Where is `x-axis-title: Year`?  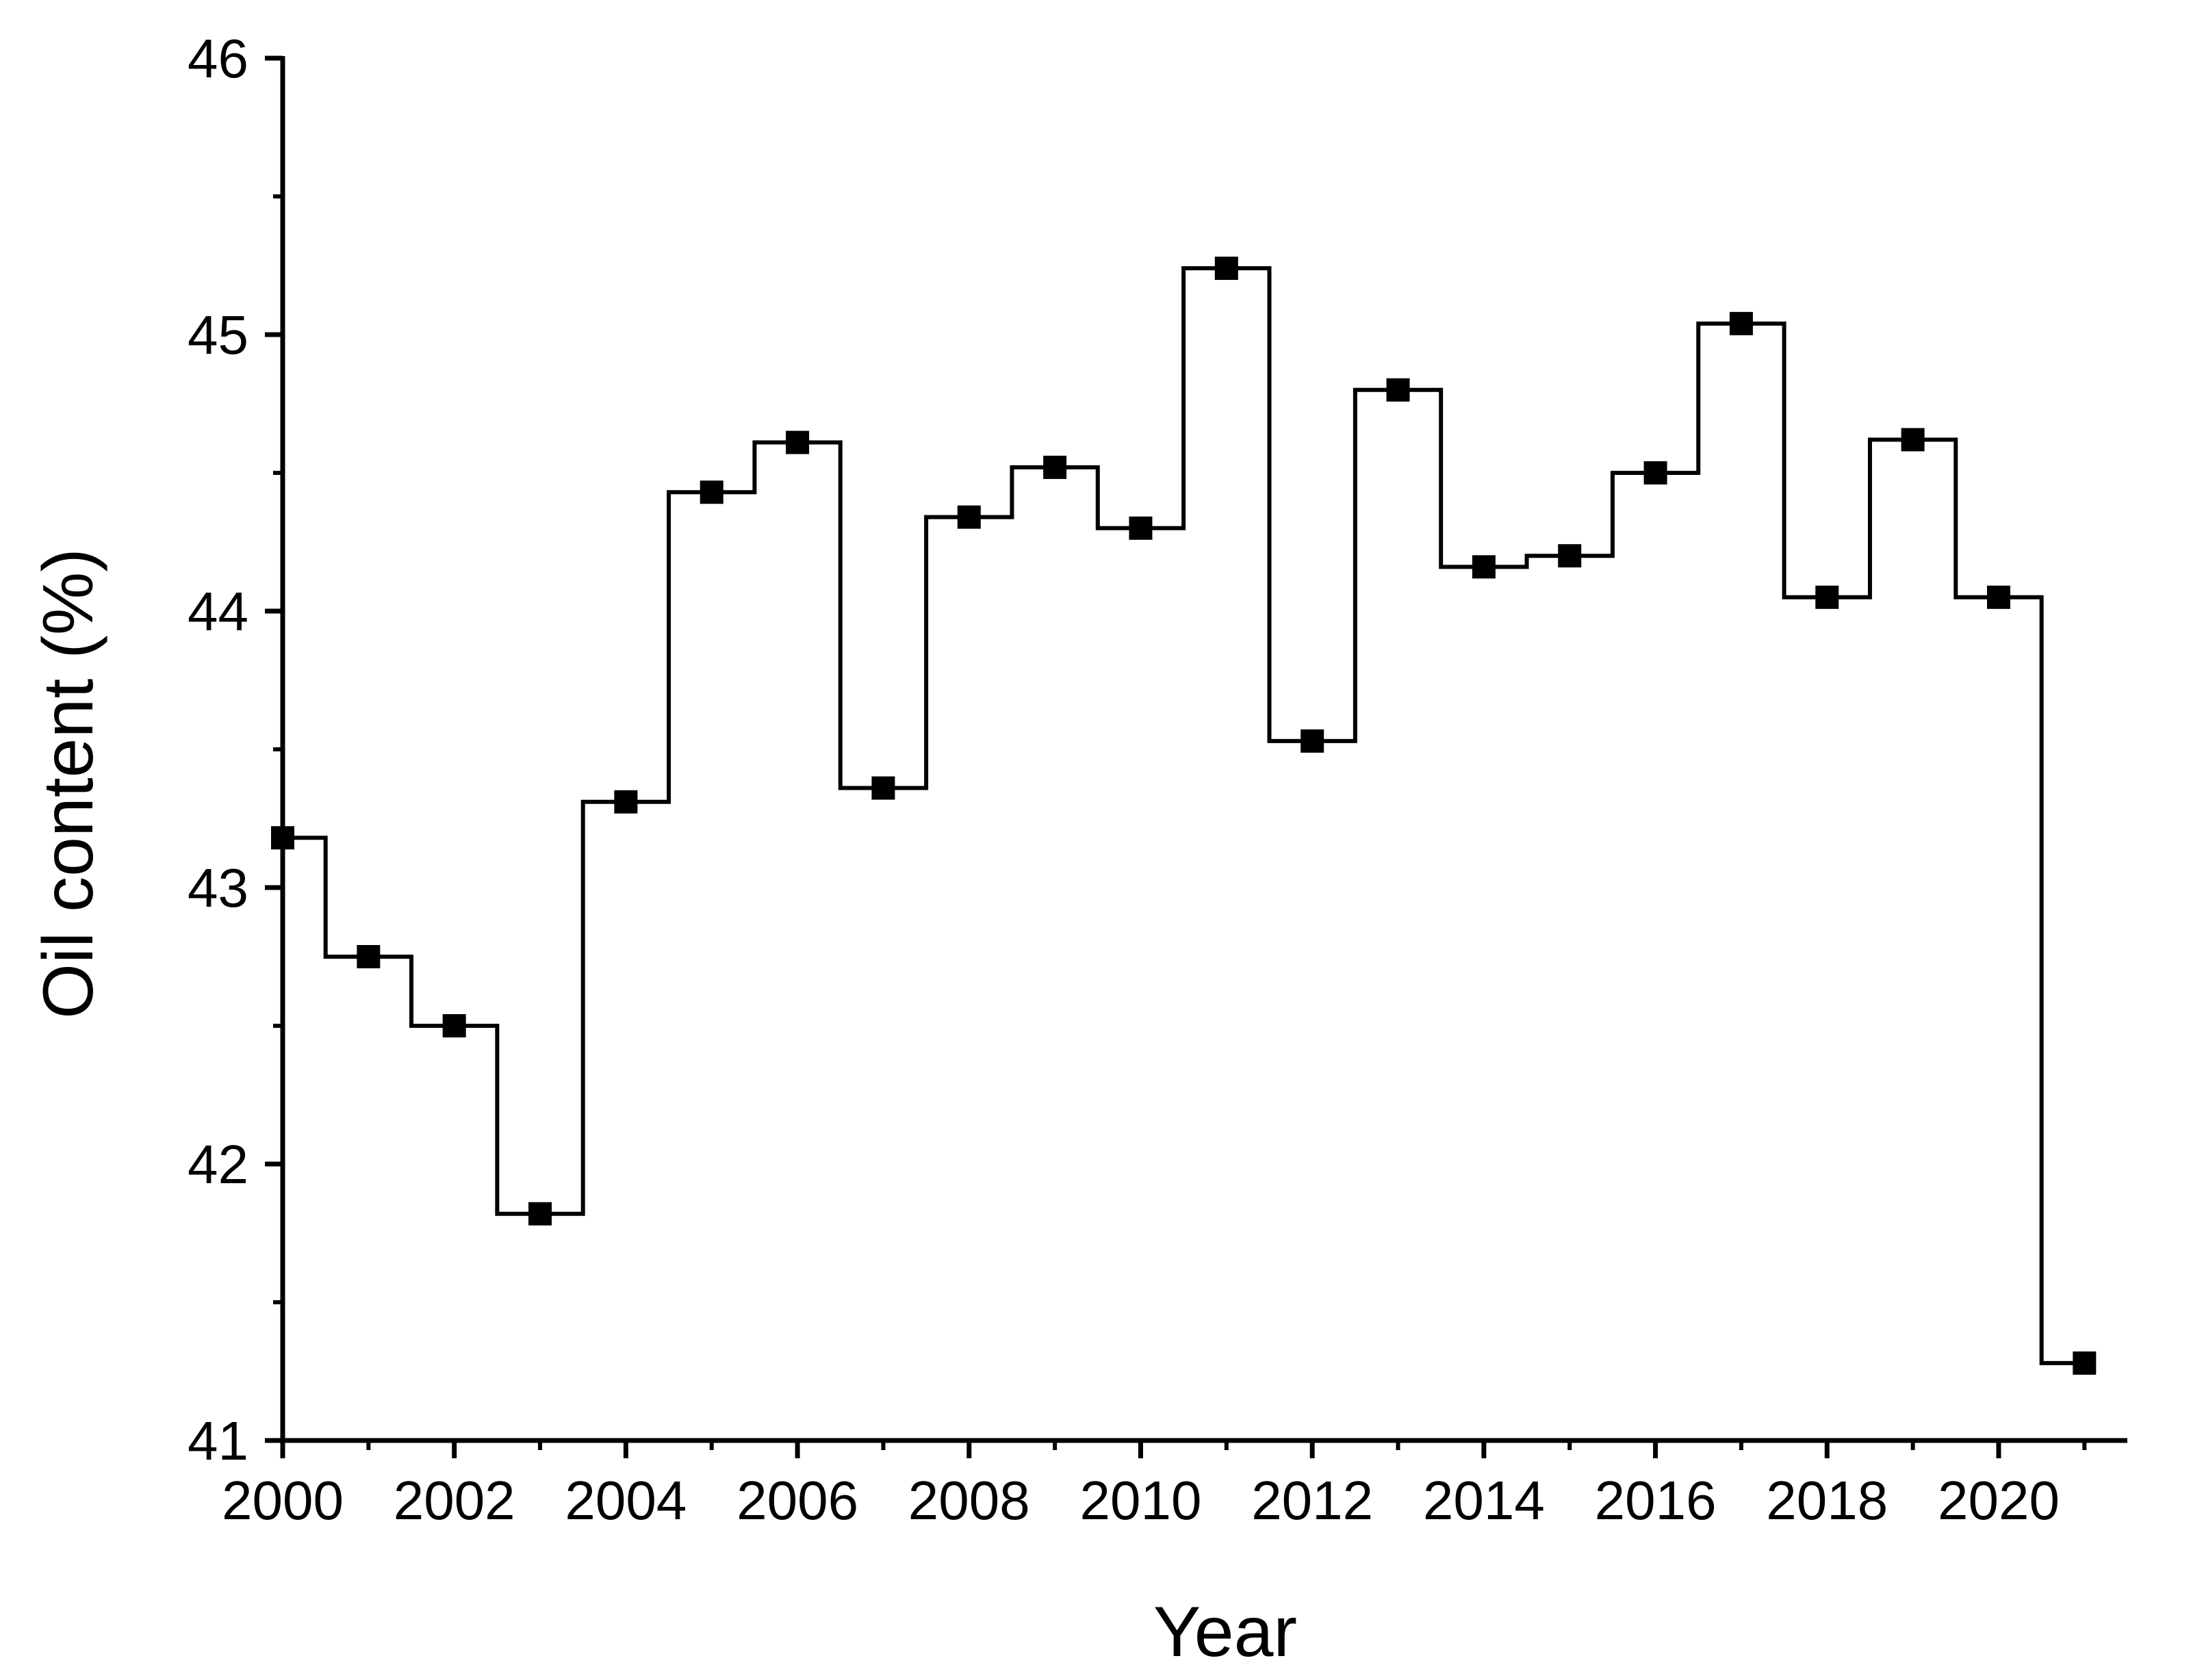
x-axis-title: Year is located at coordinates (1225, 1632).